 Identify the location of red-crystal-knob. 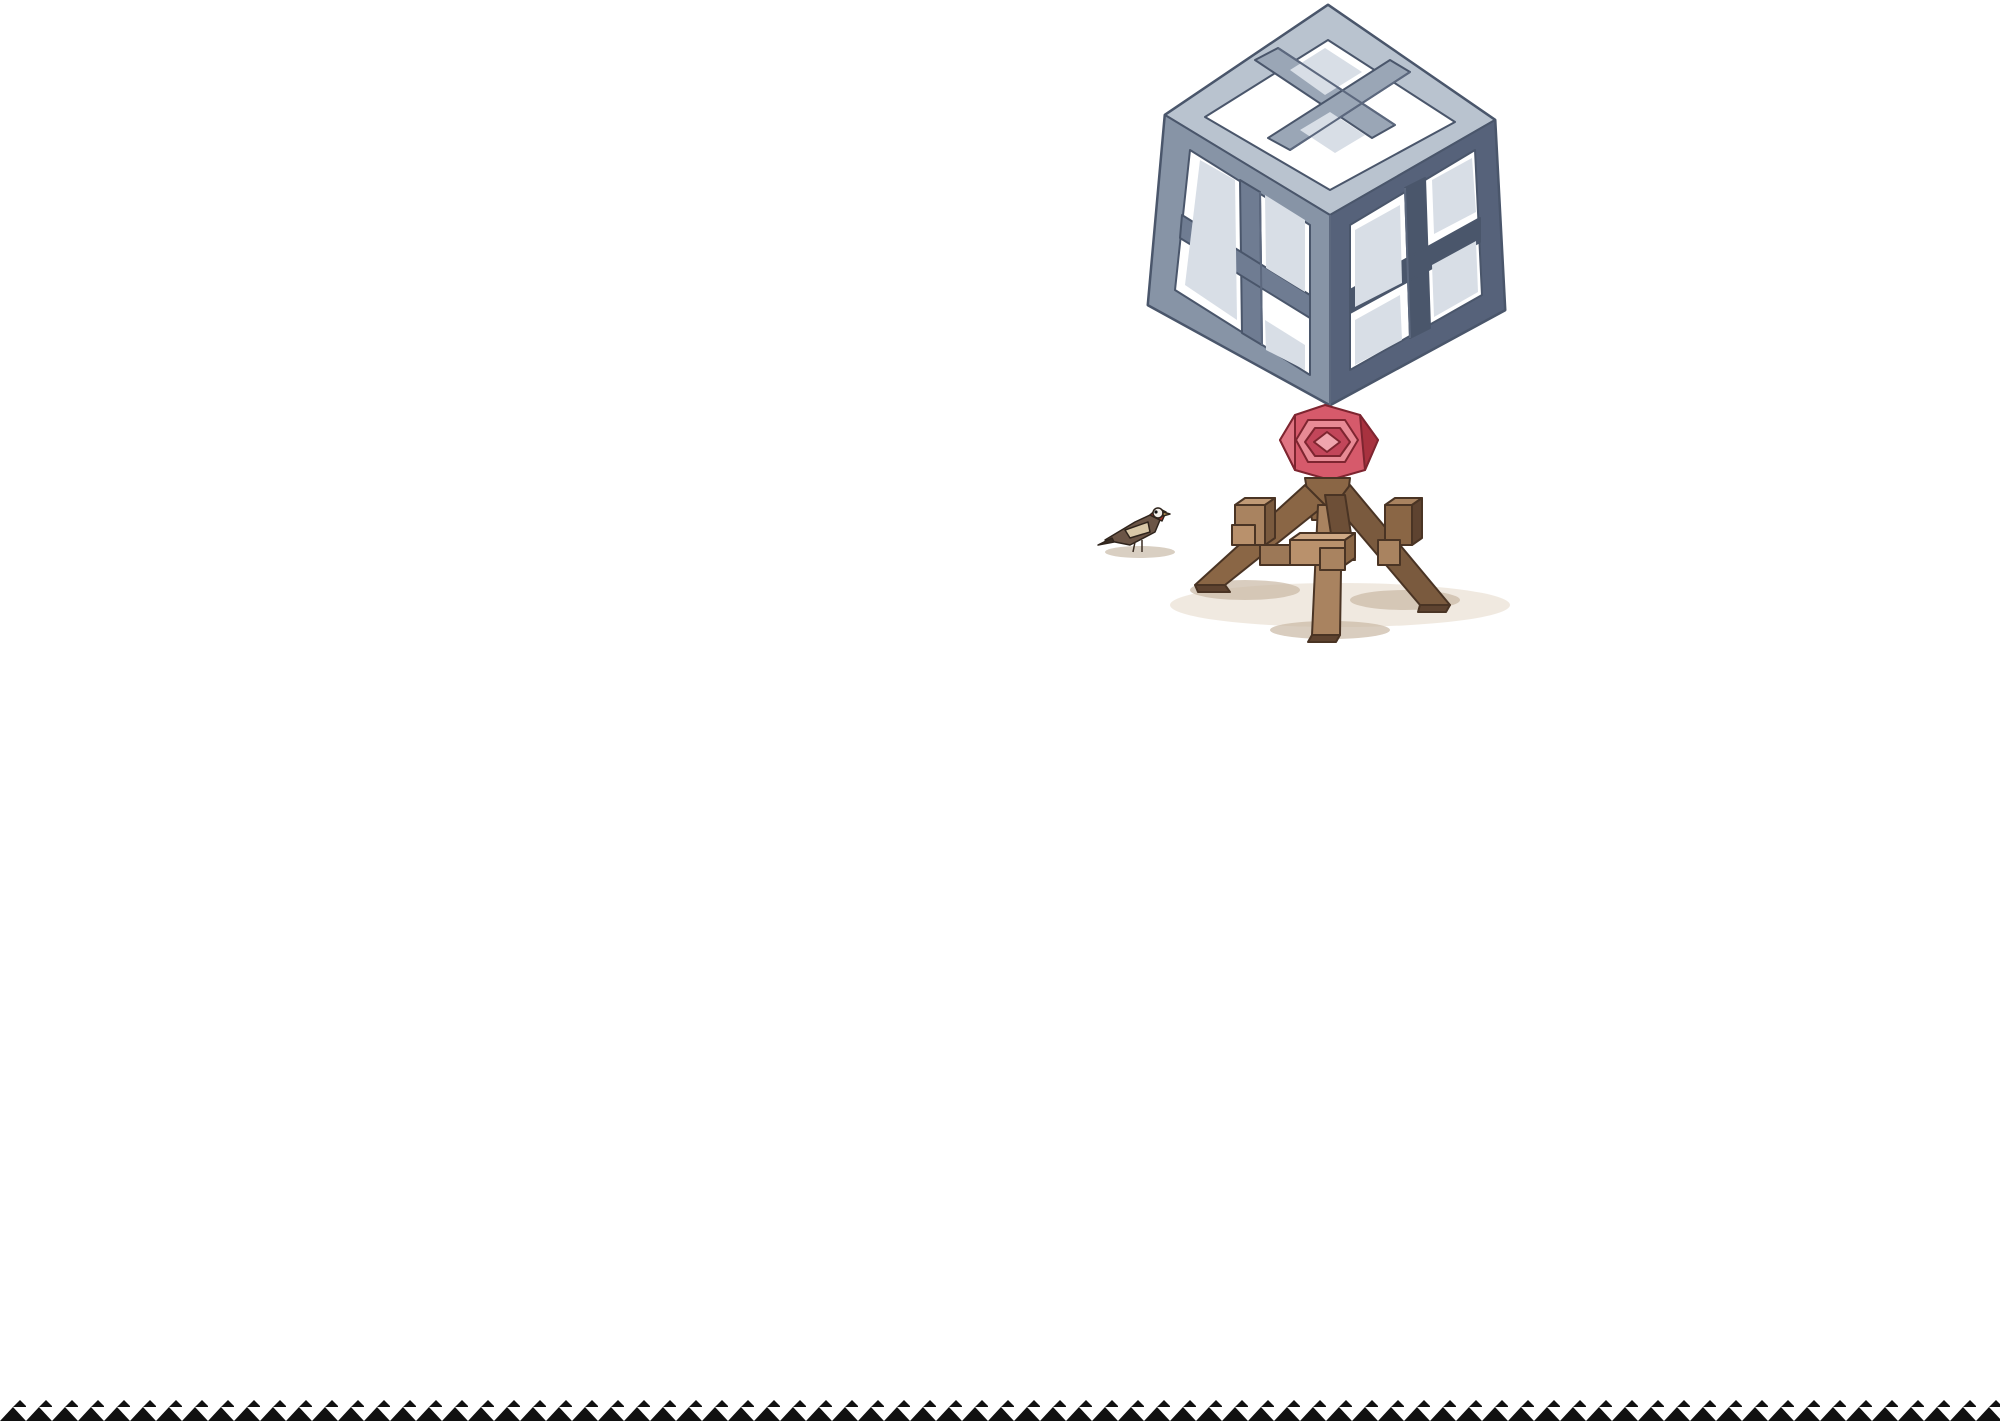
(1329, 442).